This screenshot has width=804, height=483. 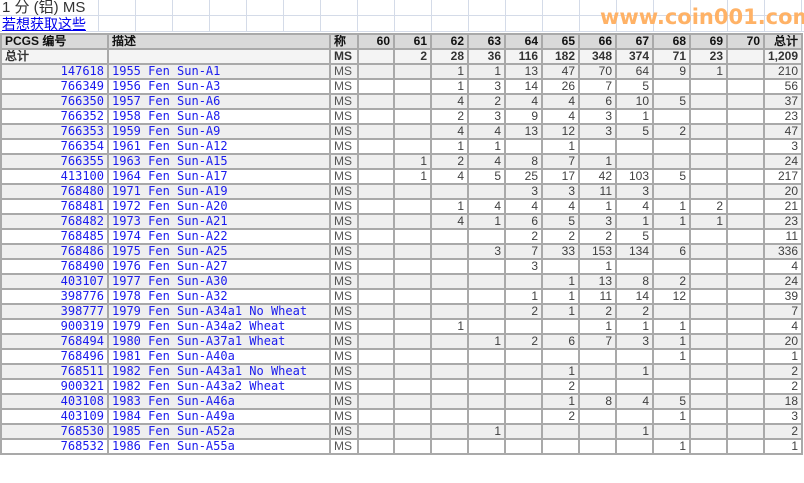 I want to click on pcgs-number-link: 403107, so click(x=54, y=282).